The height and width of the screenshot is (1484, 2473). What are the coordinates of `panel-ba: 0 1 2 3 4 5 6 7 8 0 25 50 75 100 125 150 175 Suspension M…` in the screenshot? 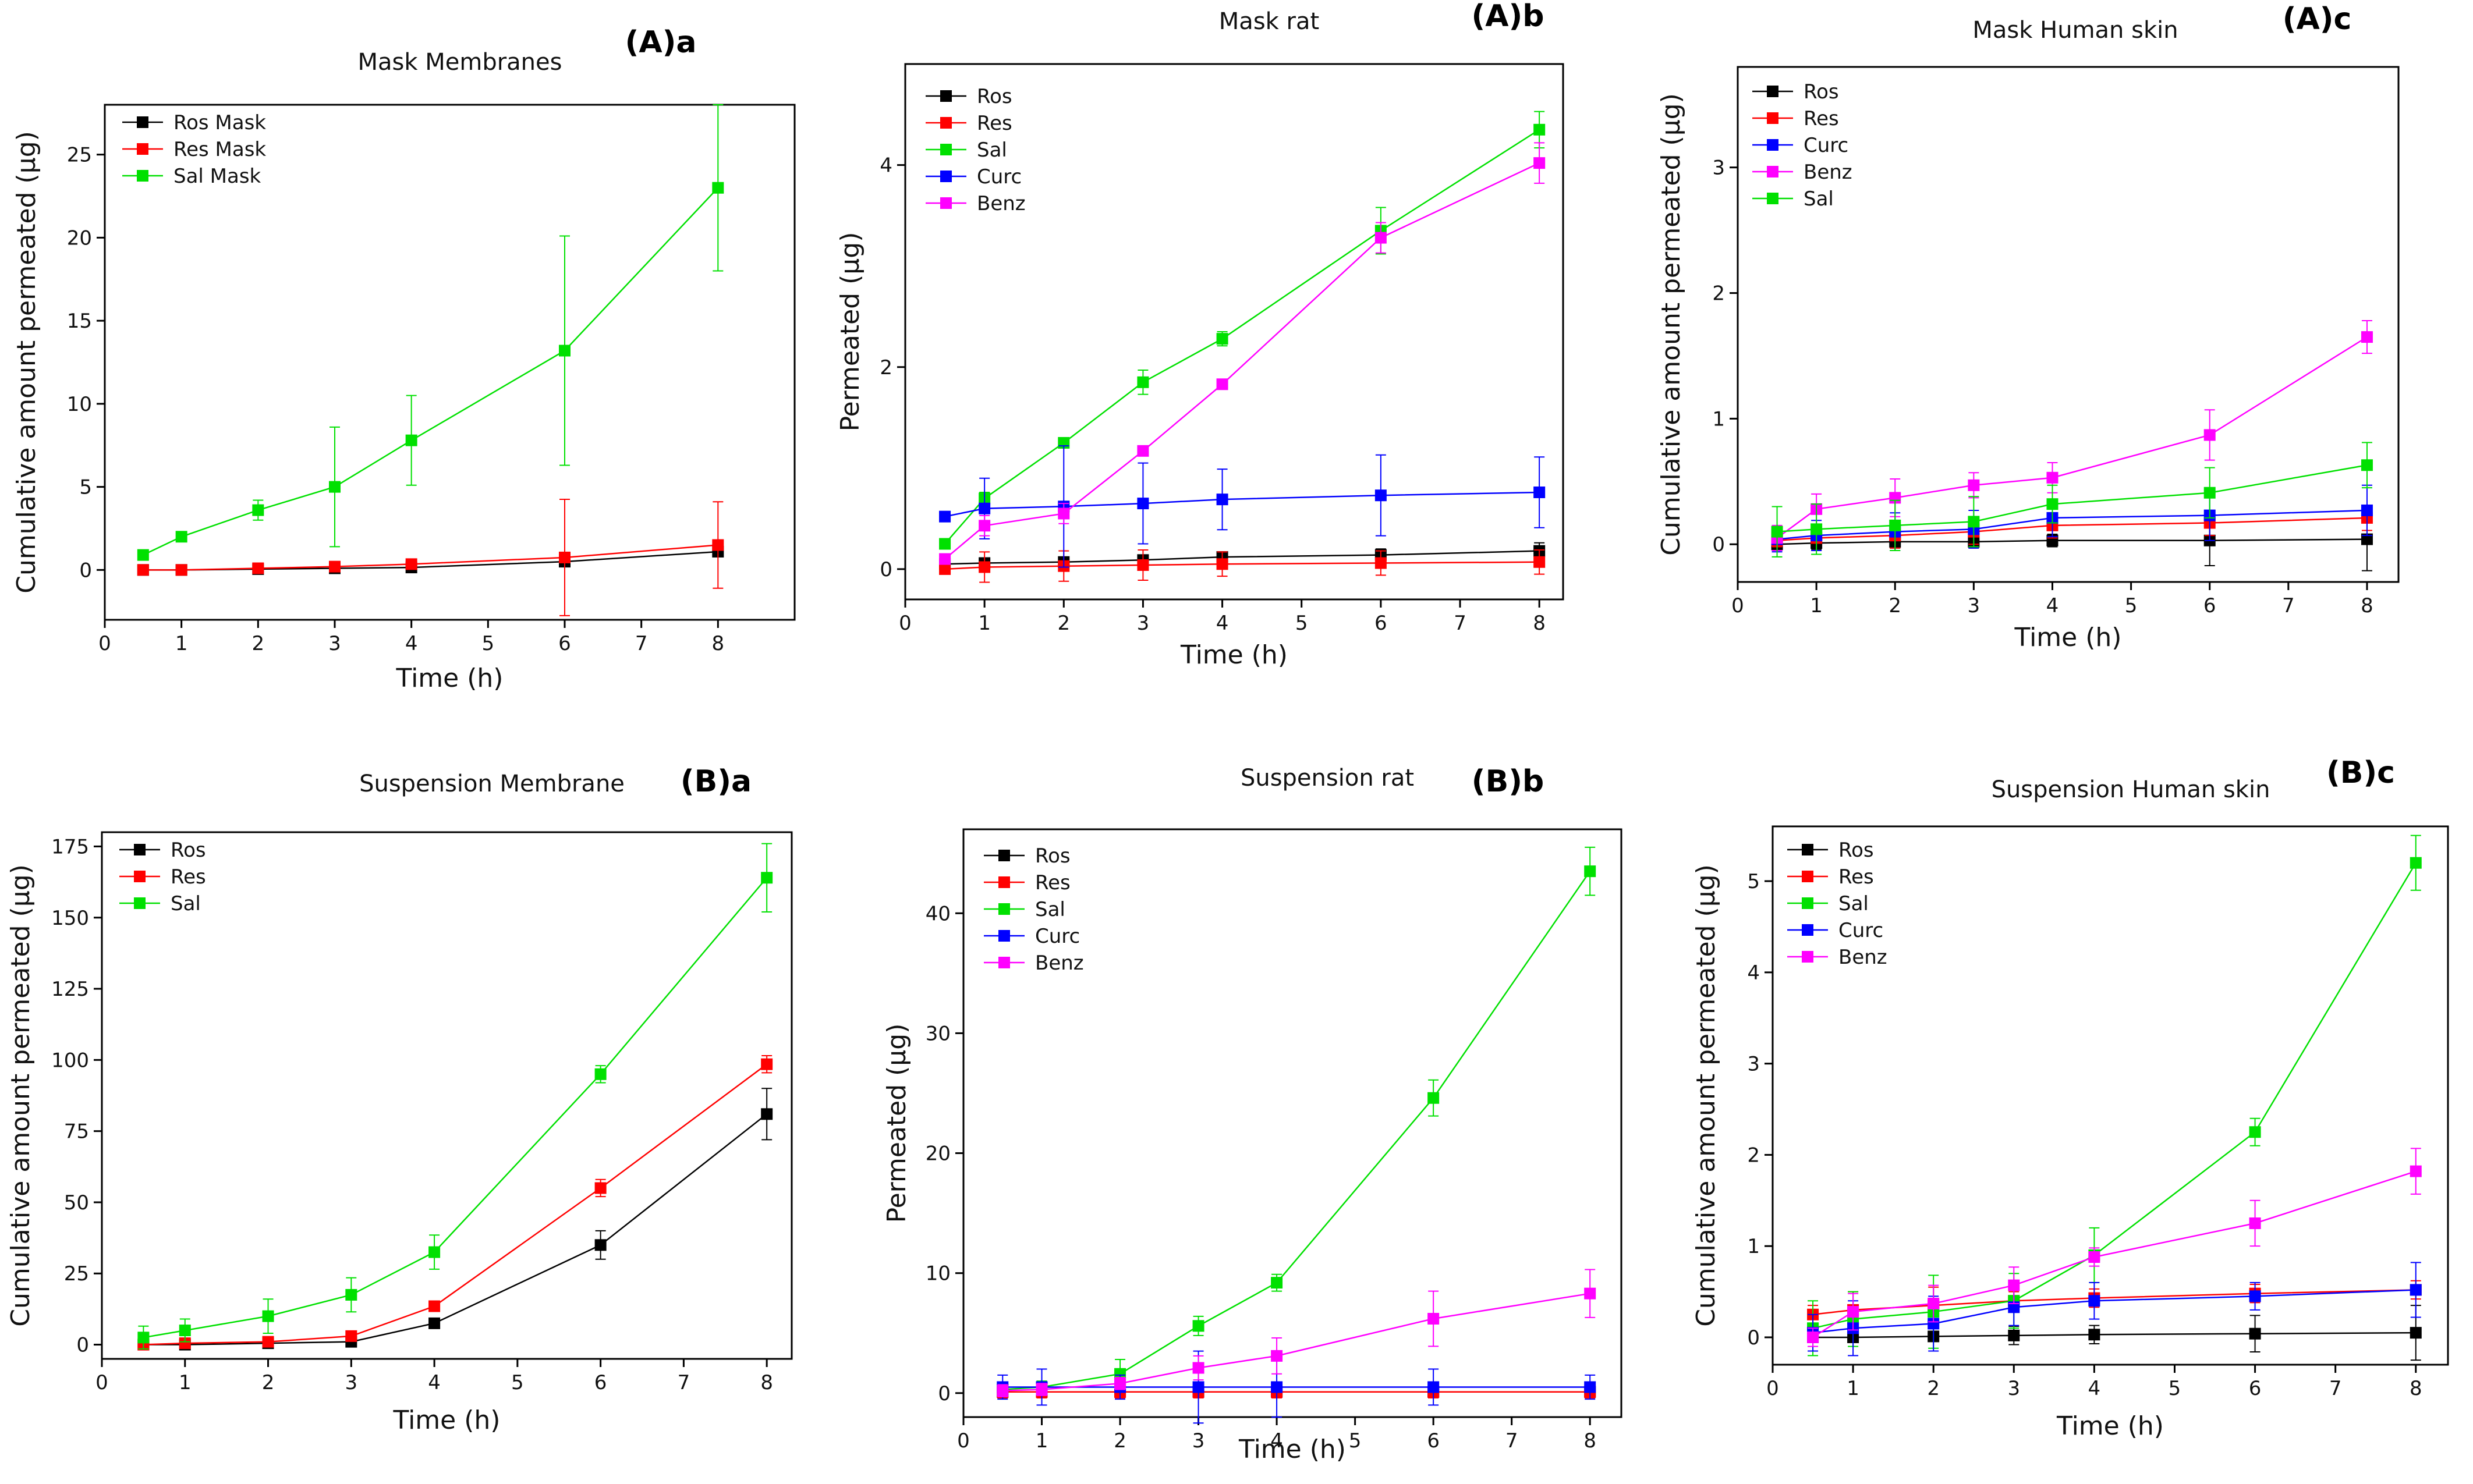 It's located at (399, 1099).